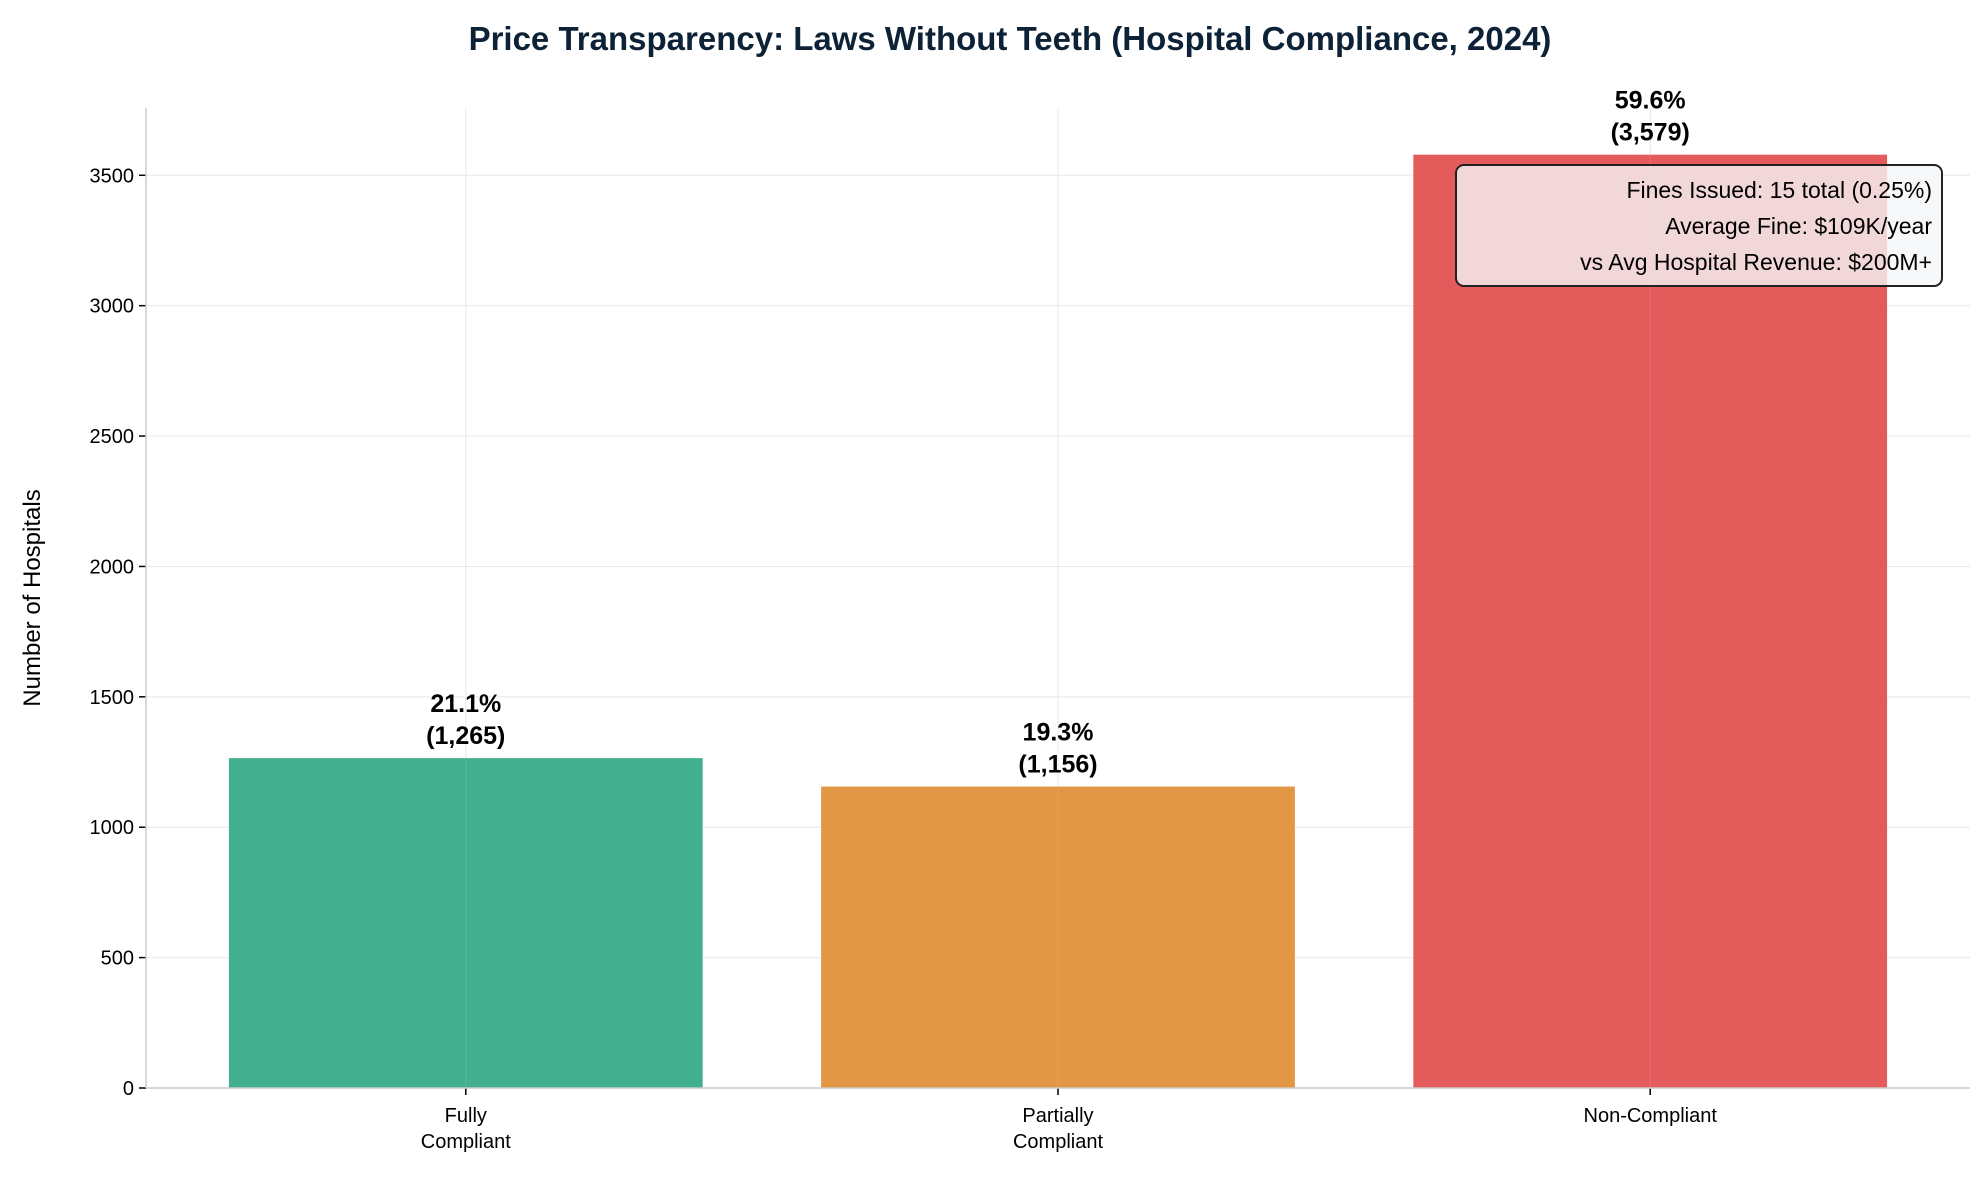  I want to click on x-tick-label: Partially Compliant, so click(1058, 1129).